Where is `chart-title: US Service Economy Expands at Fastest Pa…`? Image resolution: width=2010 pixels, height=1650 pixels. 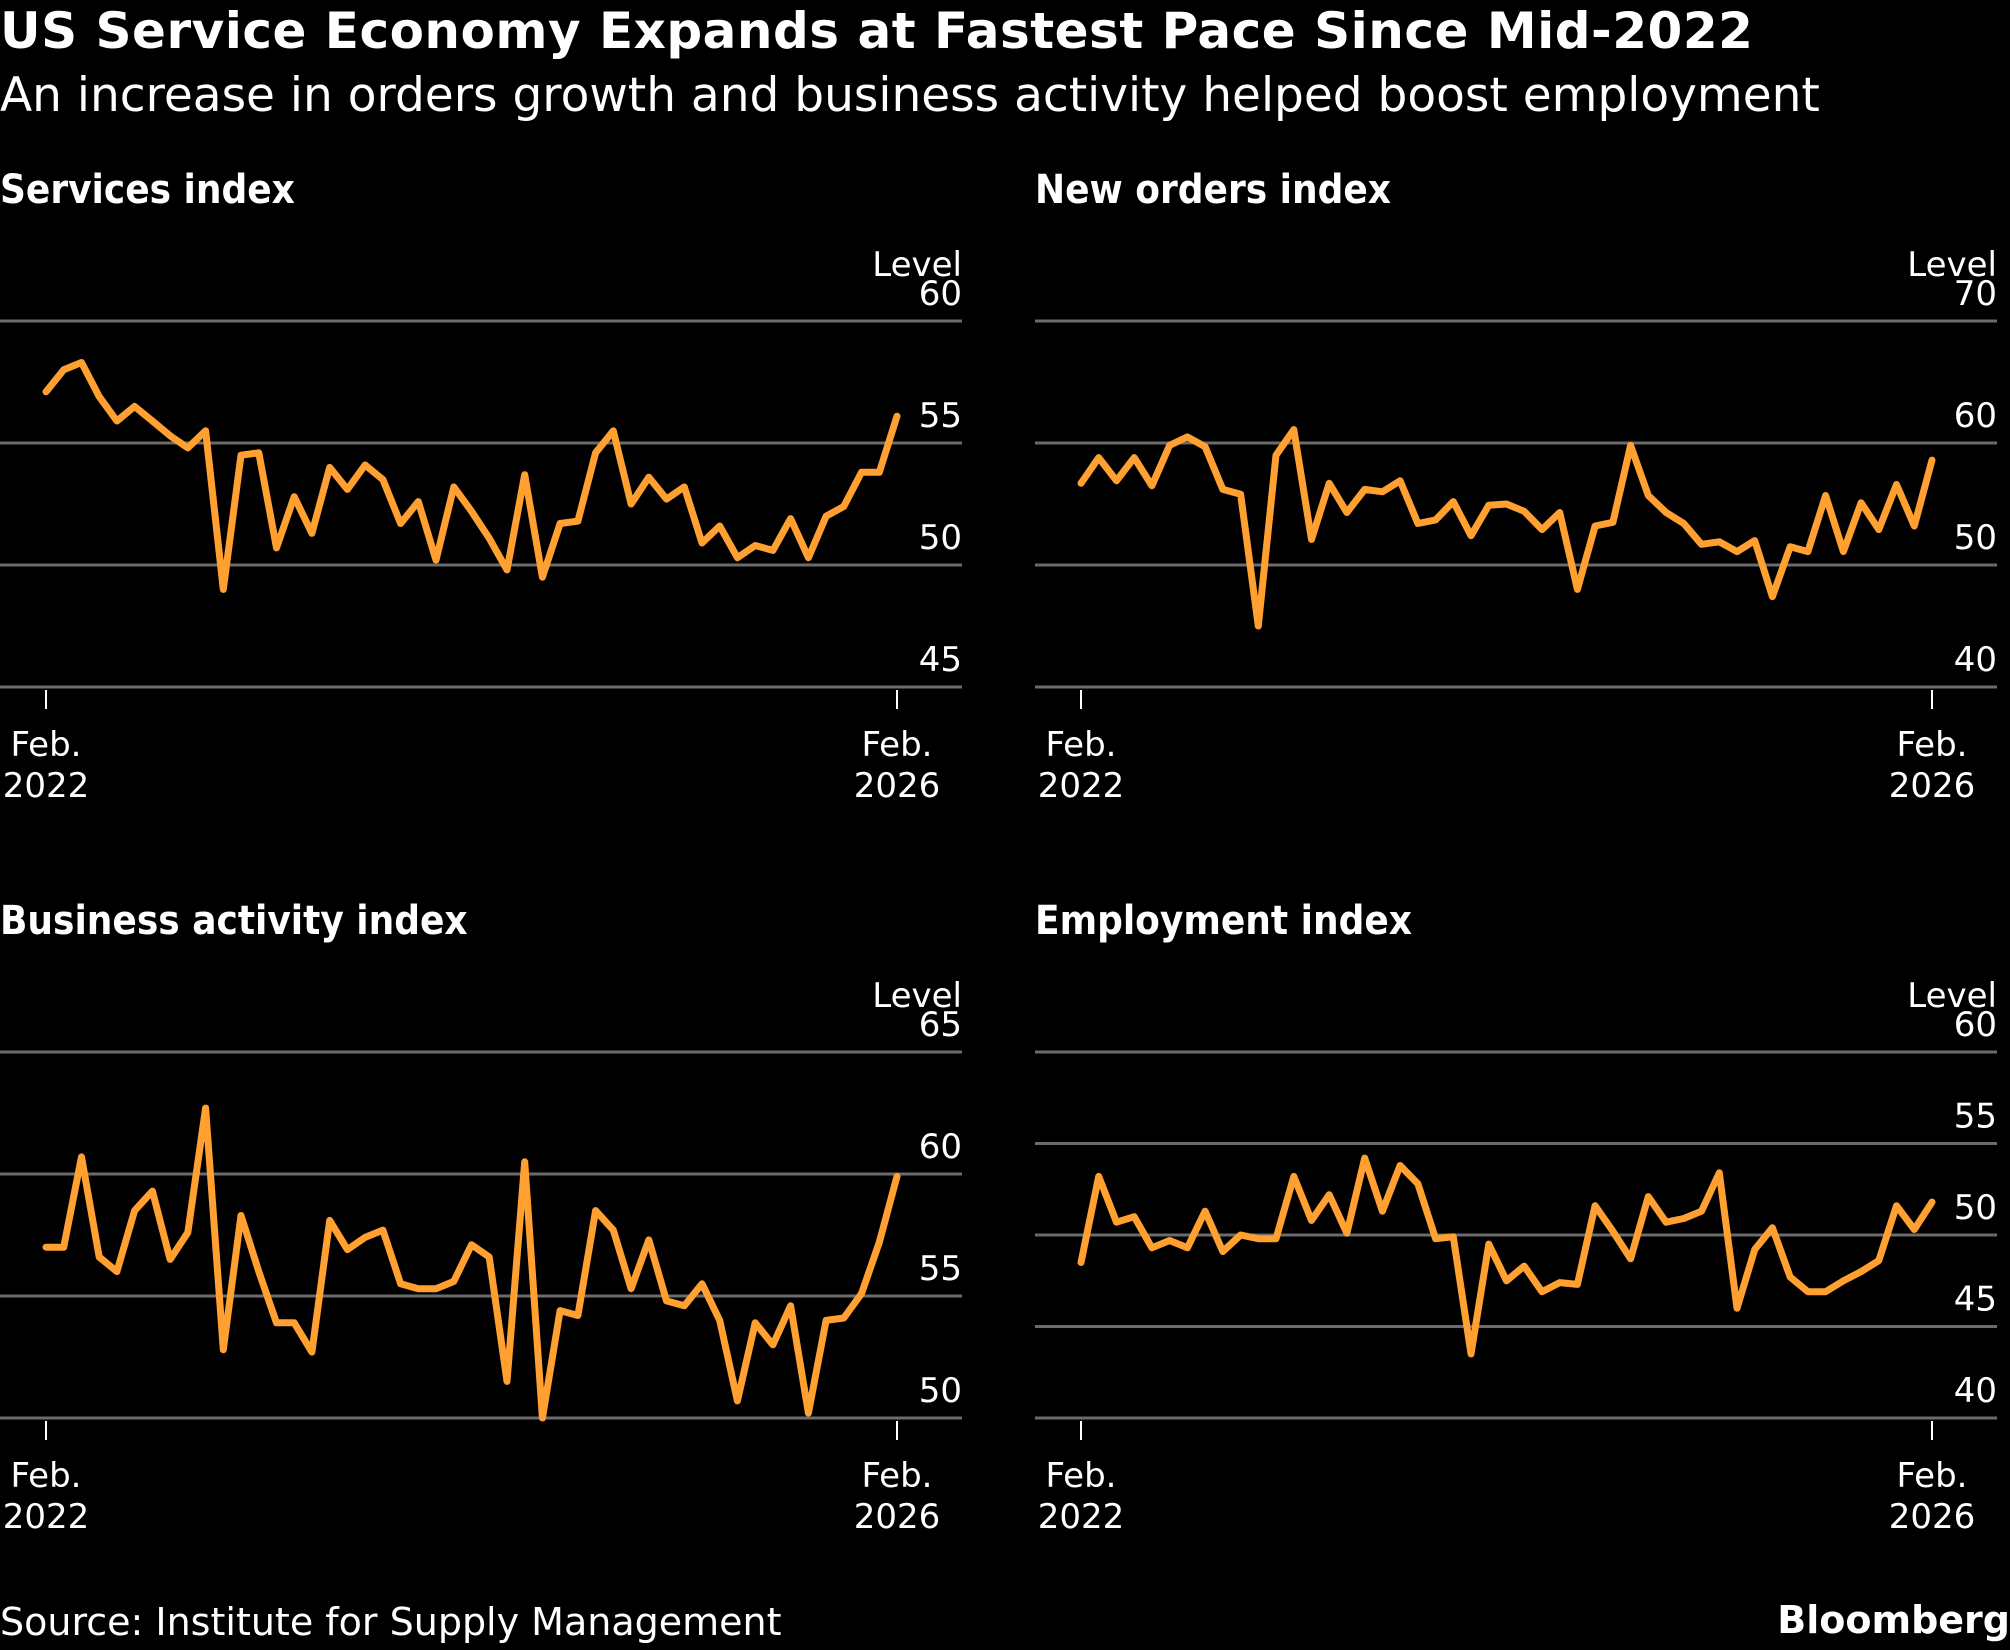
chart-title: US Service Economy Expands at Fastest Pa… is located at coordinates (877, 31).